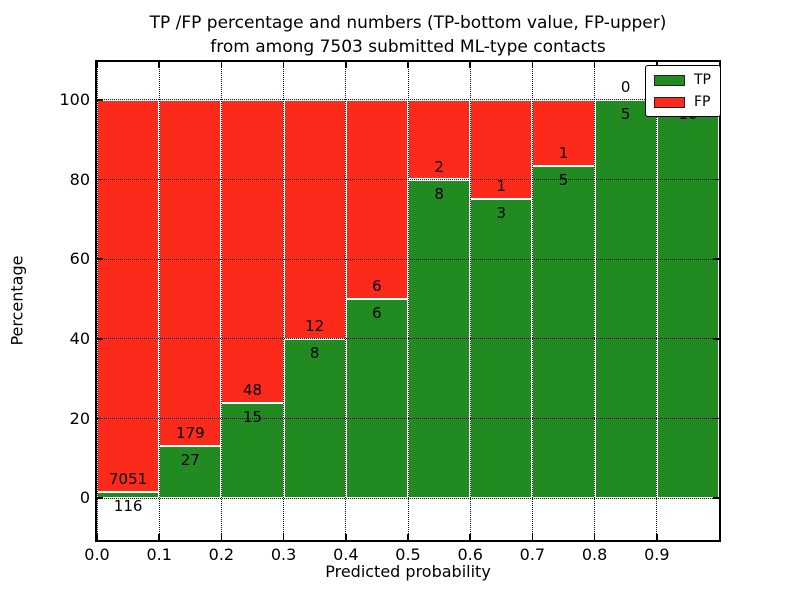 This screenshot has width=800, height=600. What do you see at coordinates (221, 554) in the screenshot?
I see `x-tick-label: 0.2` at bounding box center [221, 554].